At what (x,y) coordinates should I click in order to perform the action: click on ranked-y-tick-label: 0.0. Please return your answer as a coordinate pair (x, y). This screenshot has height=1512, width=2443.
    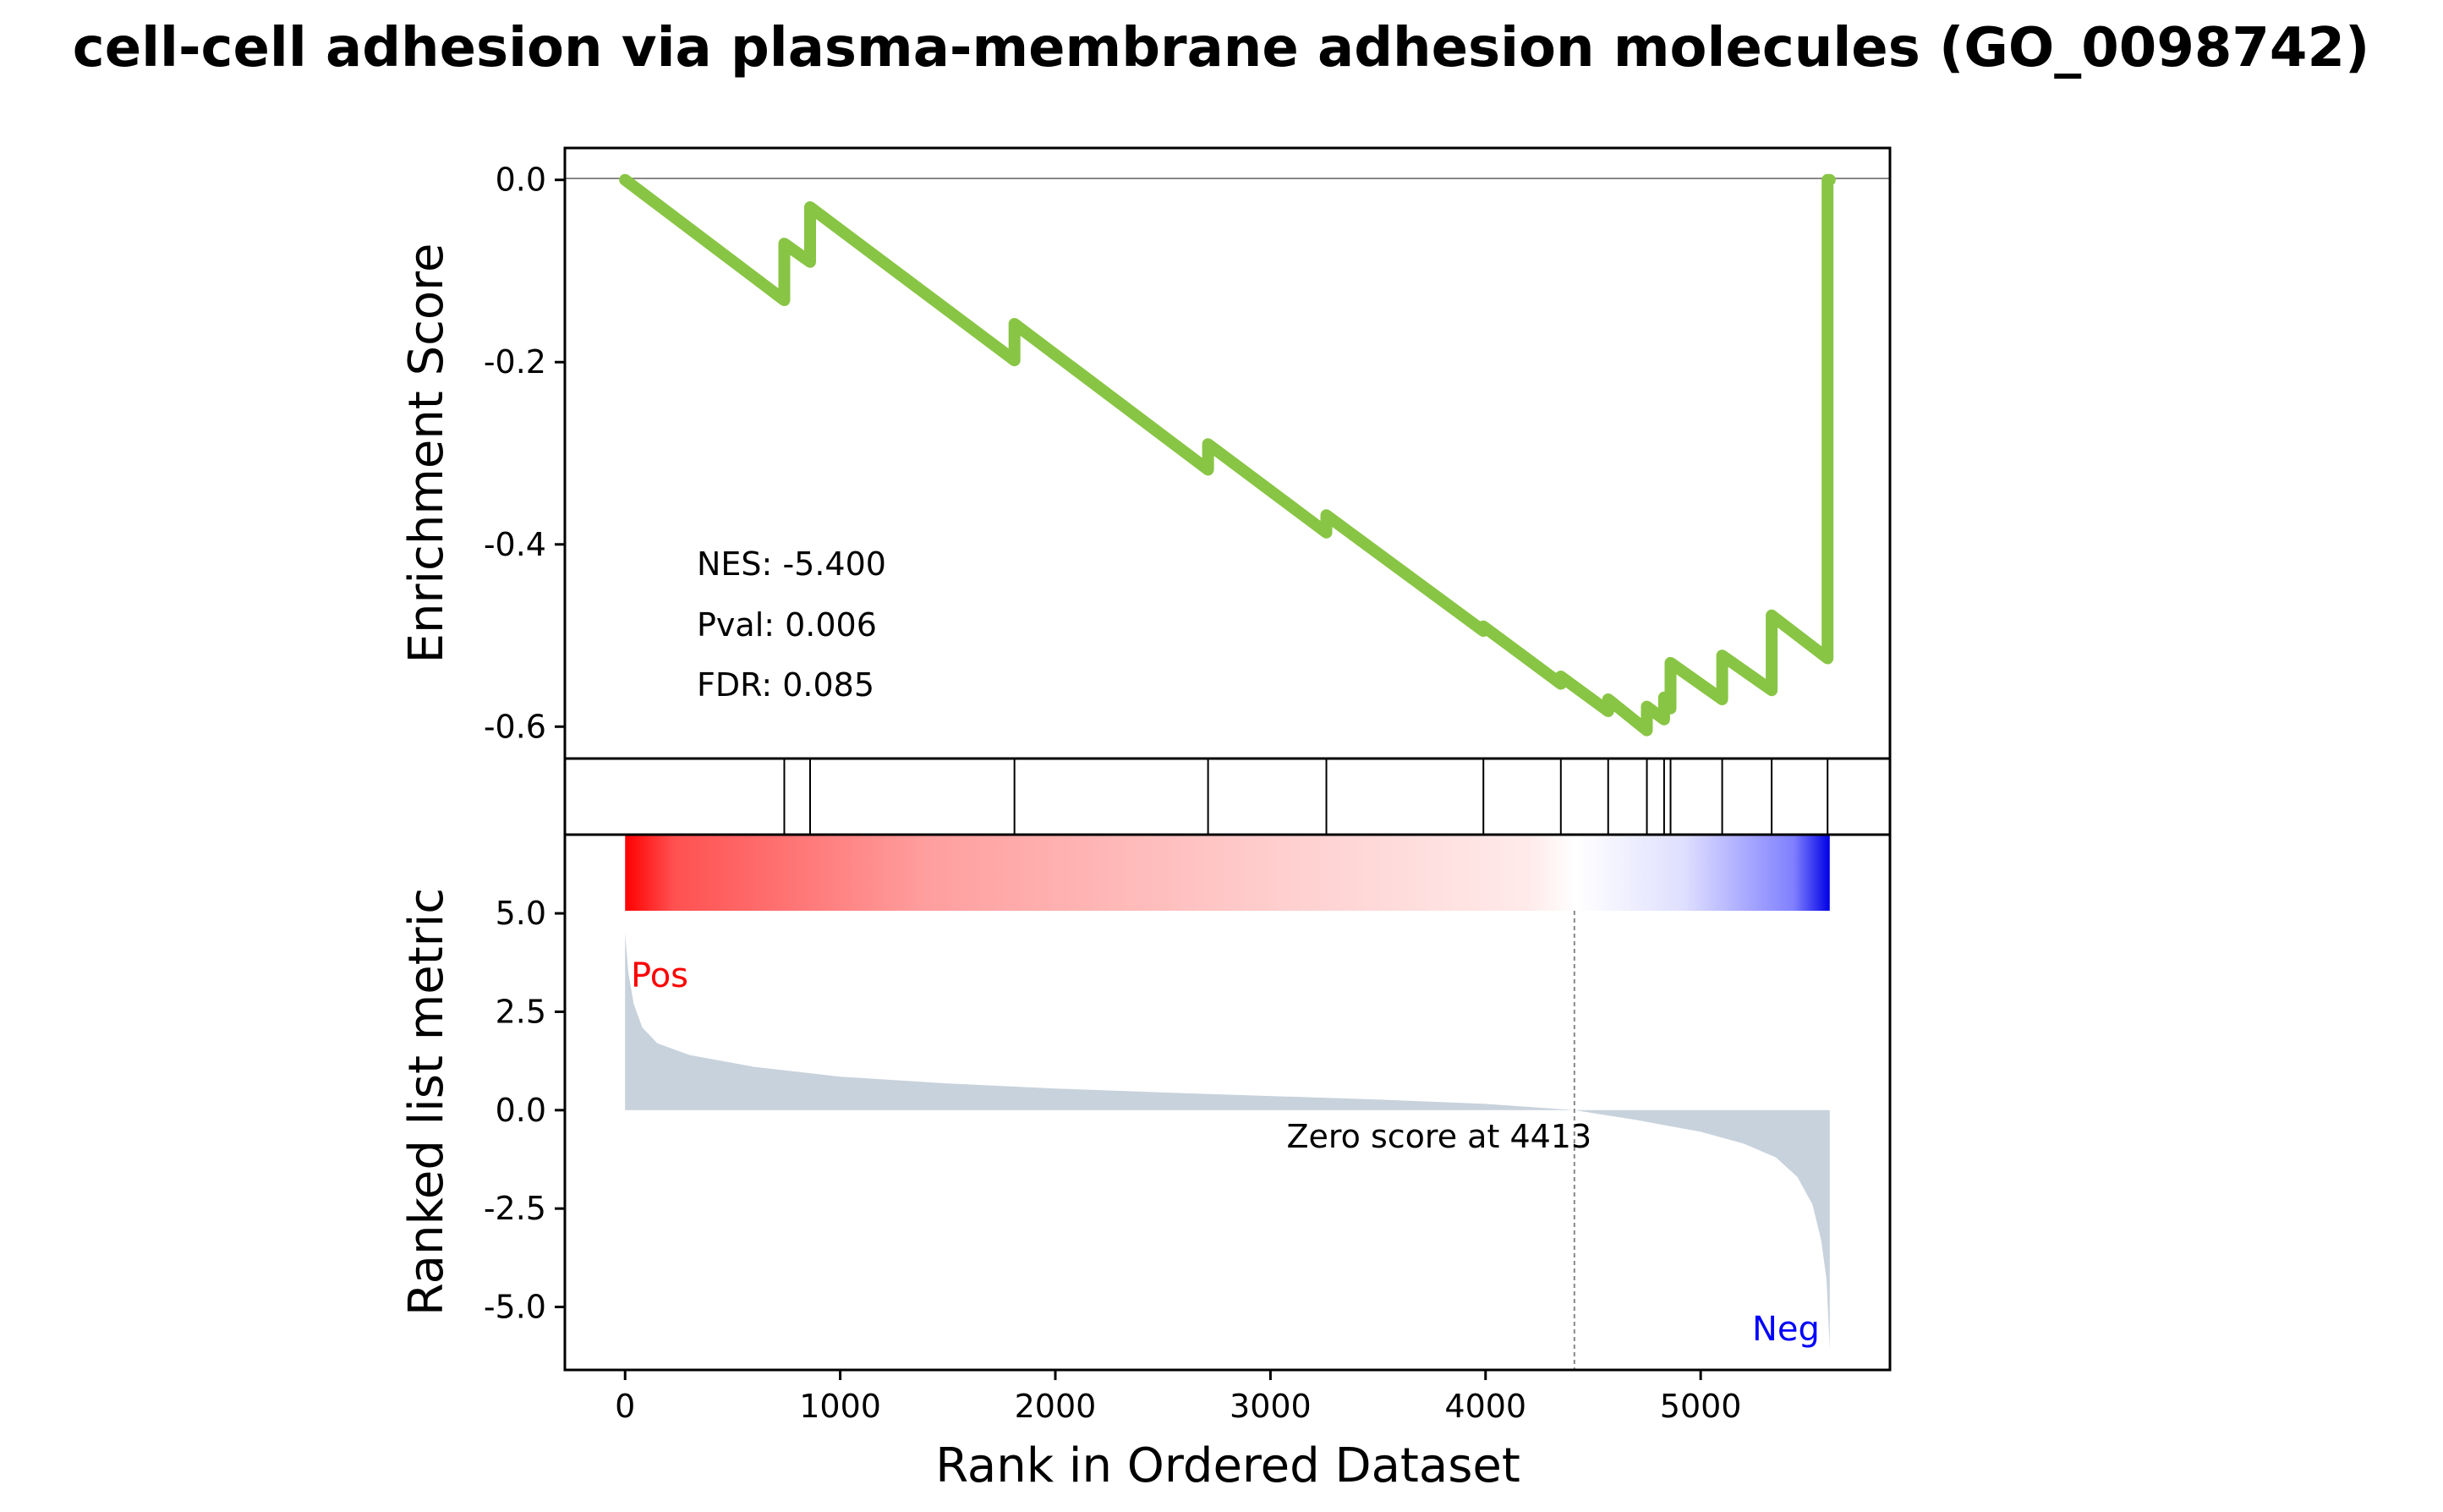
    Looking at the image, I should click on (521, 1110).